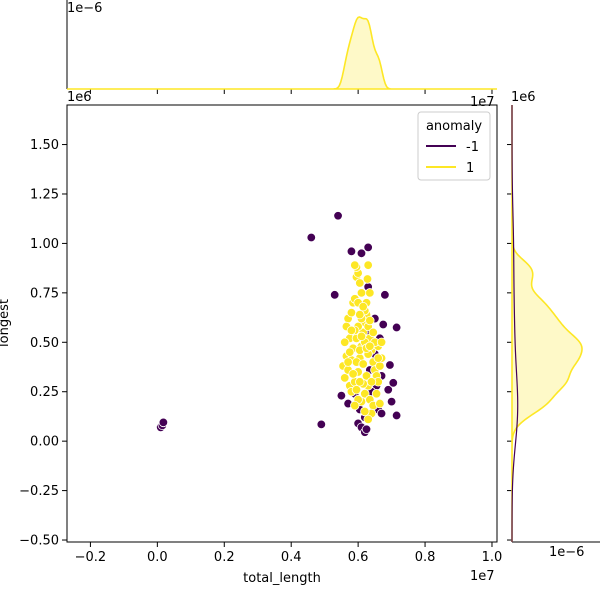 Image resolution: width=600 pixels, height=600 pixels. What do you see at coordinates (84, 8) in the screenshot?
I see `top-marginal-offset-label: 1e−6` at bounding box center [84, 8].